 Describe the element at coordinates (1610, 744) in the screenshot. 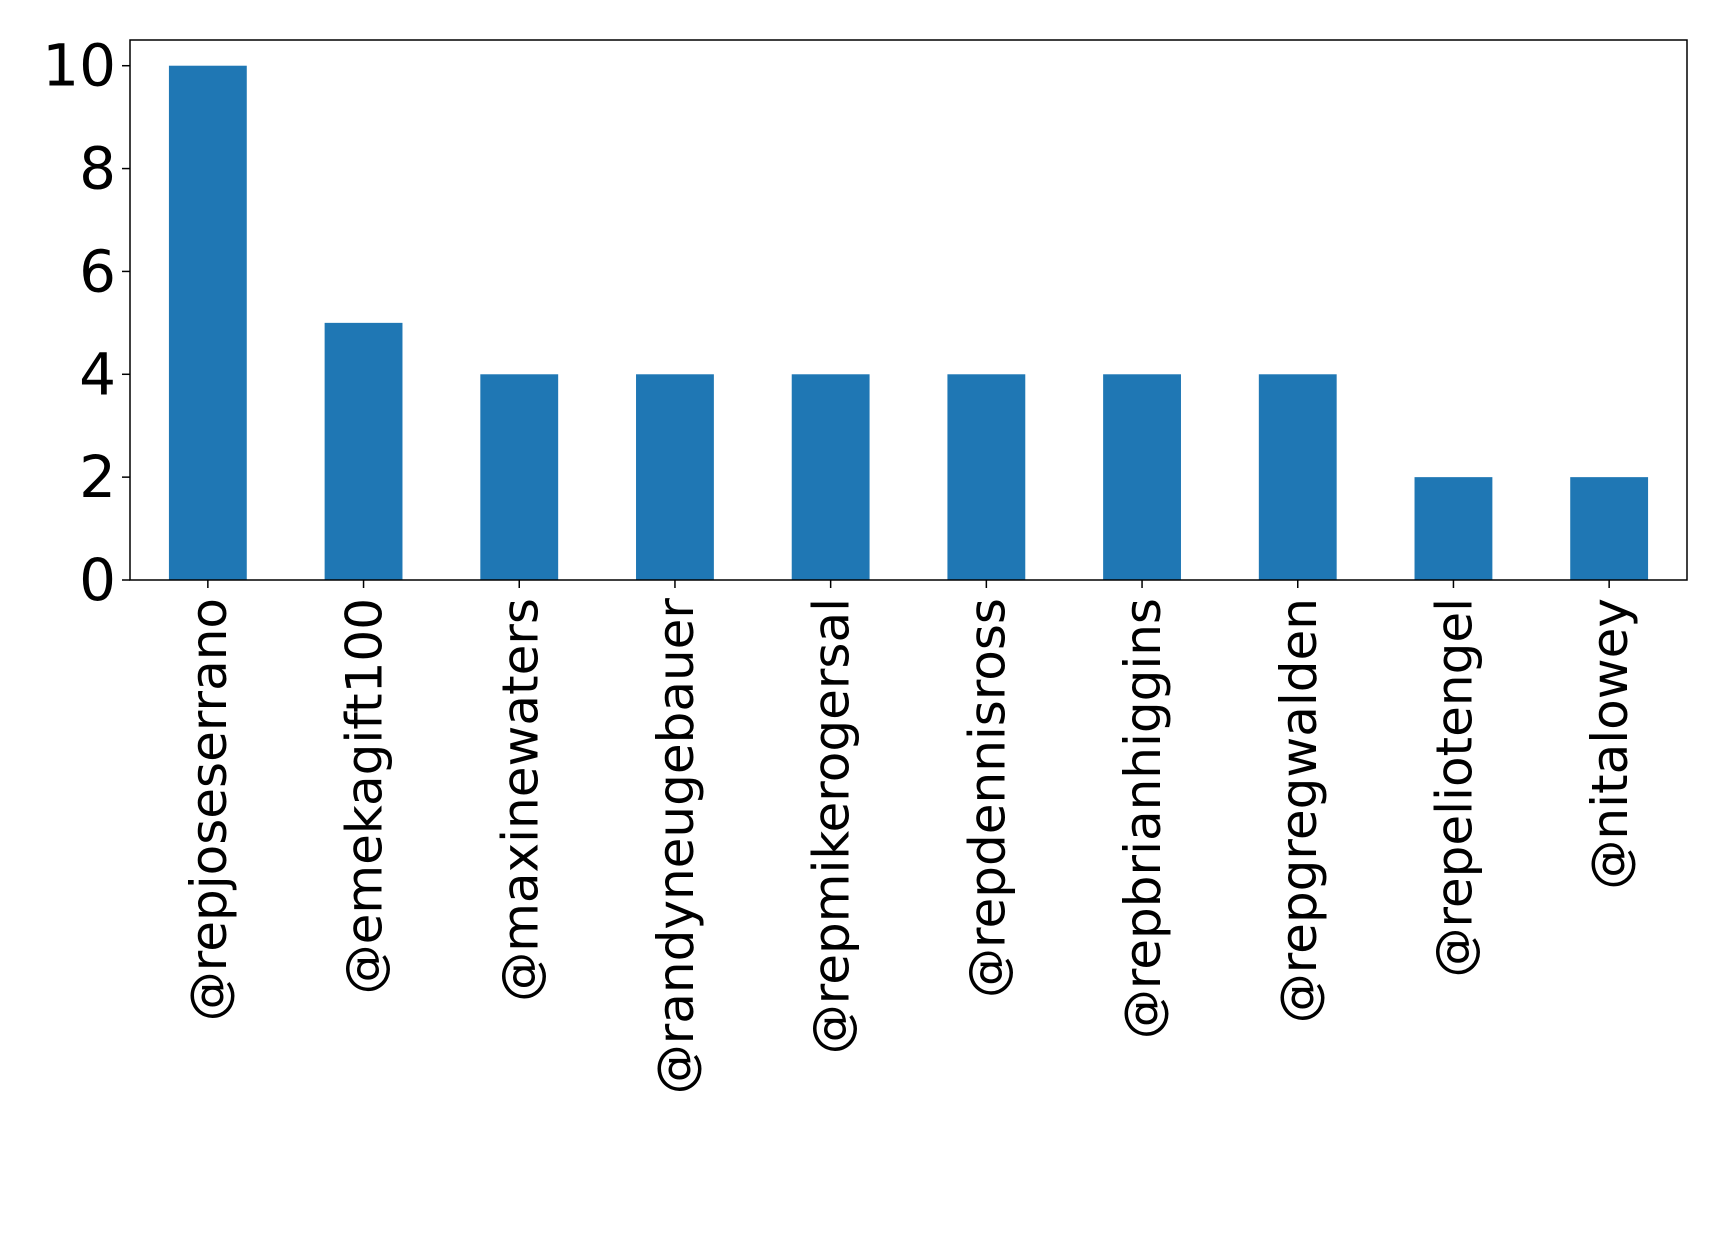

I see `x-tick-label: @nitalowey` at that location.